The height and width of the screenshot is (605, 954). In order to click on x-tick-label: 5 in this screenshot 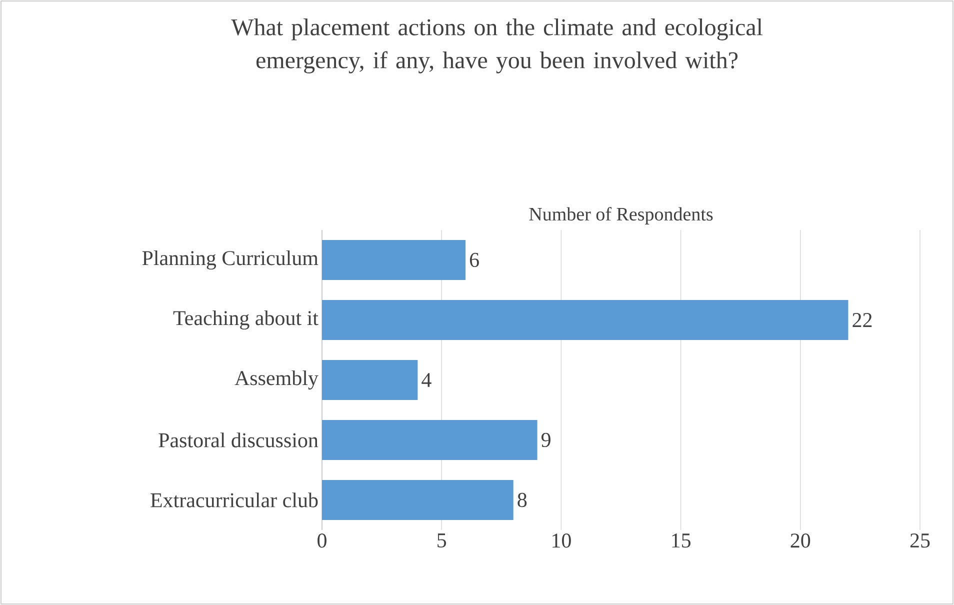, I will do `click(442, 541)`.